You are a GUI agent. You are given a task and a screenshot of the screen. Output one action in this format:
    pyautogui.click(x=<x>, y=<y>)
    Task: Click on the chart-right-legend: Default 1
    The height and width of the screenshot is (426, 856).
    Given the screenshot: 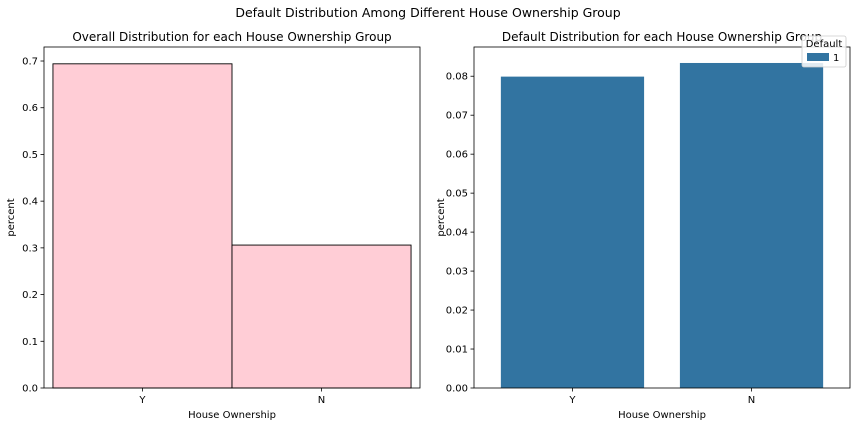 What is the action you would take?
    pyautogui.click(x=824, y=51)
    